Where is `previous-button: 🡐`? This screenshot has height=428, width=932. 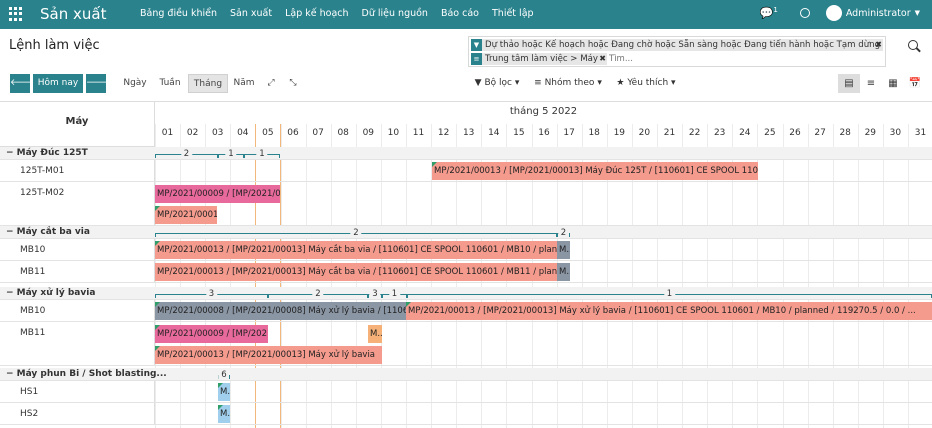
previous-button: 🡐 is located at coordinates (22, 83).